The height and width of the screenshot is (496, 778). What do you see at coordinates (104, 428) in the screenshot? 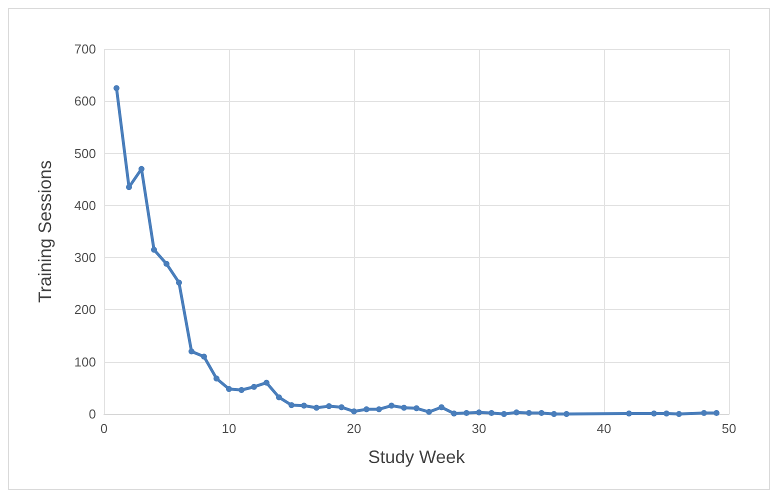
I see `x-tick-label: 0` at bounding box center [104, 428].